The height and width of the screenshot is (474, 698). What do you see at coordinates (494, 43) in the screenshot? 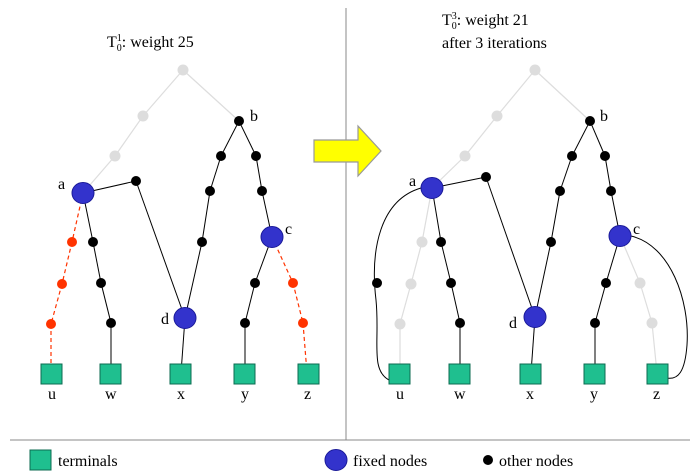
I see `right-title-line2: after 3 iterations` at bounding box center [494, 43].